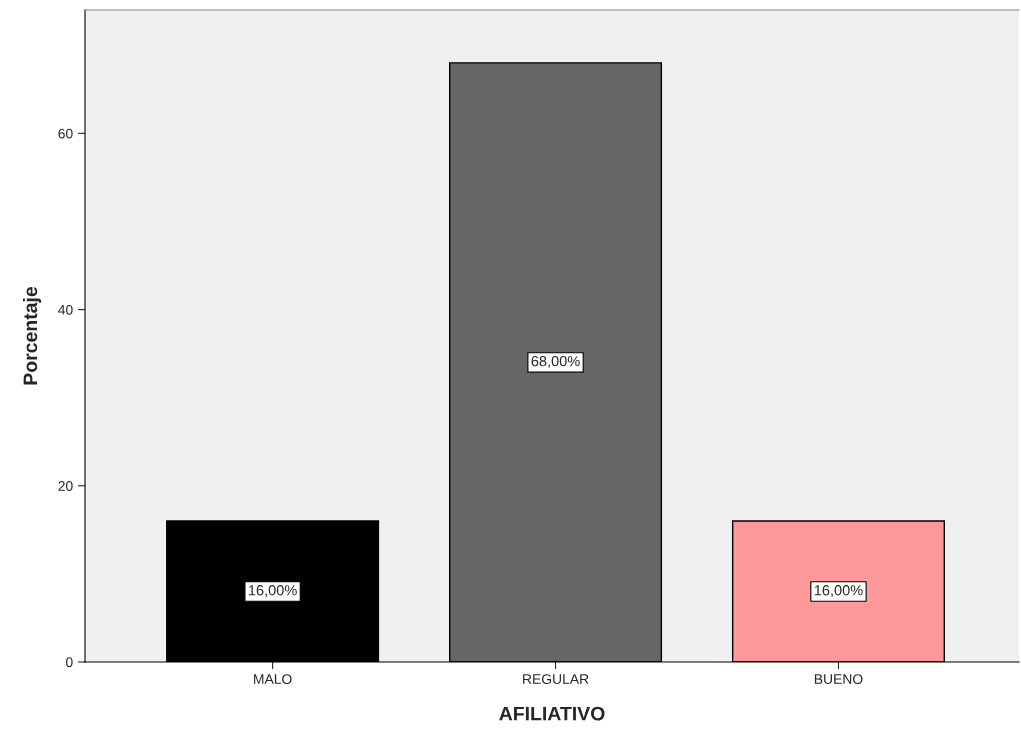 The height and width of the screenshot is (733, 1021). I want to click on y-tick-label: 20, so click(65, 486).